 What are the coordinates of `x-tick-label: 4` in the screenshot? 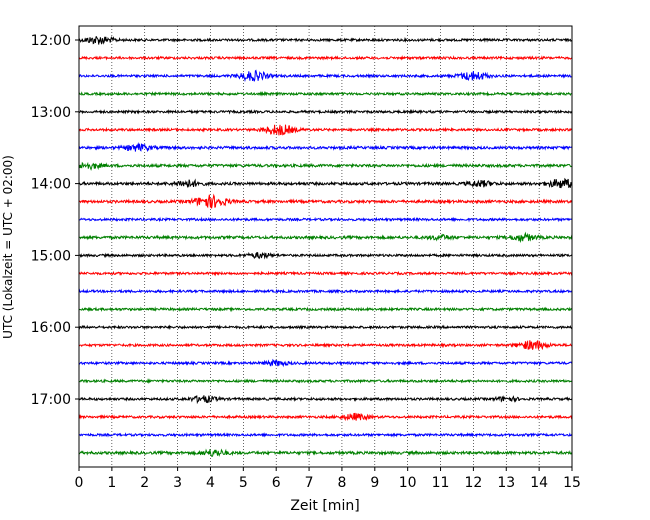 It's located at (210, 483).